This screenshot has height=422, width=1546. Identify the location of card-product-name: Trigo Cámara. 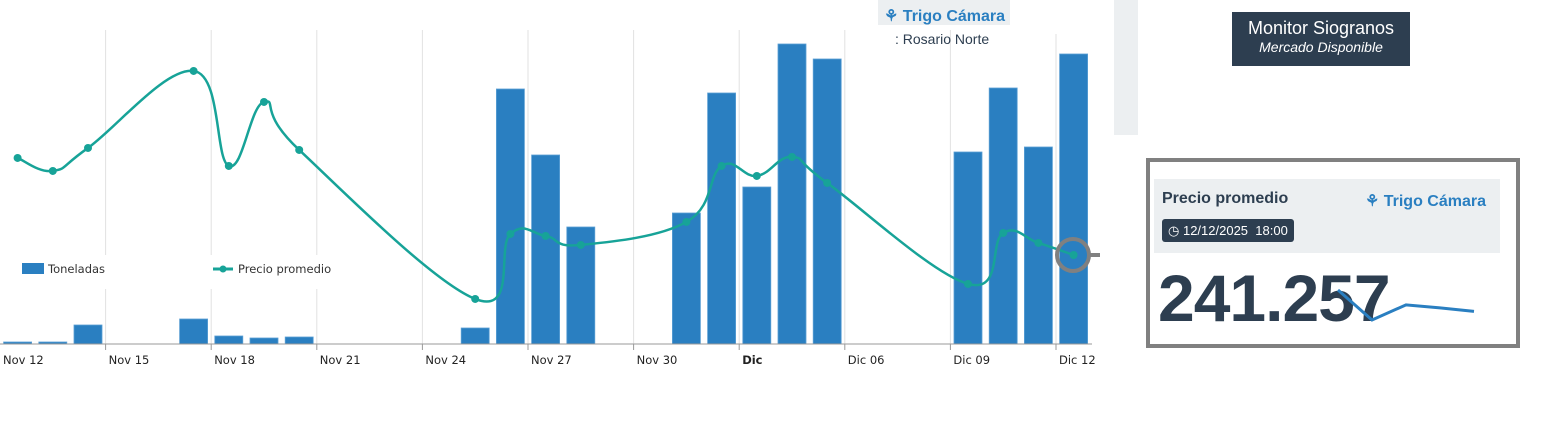
(1434, 201).